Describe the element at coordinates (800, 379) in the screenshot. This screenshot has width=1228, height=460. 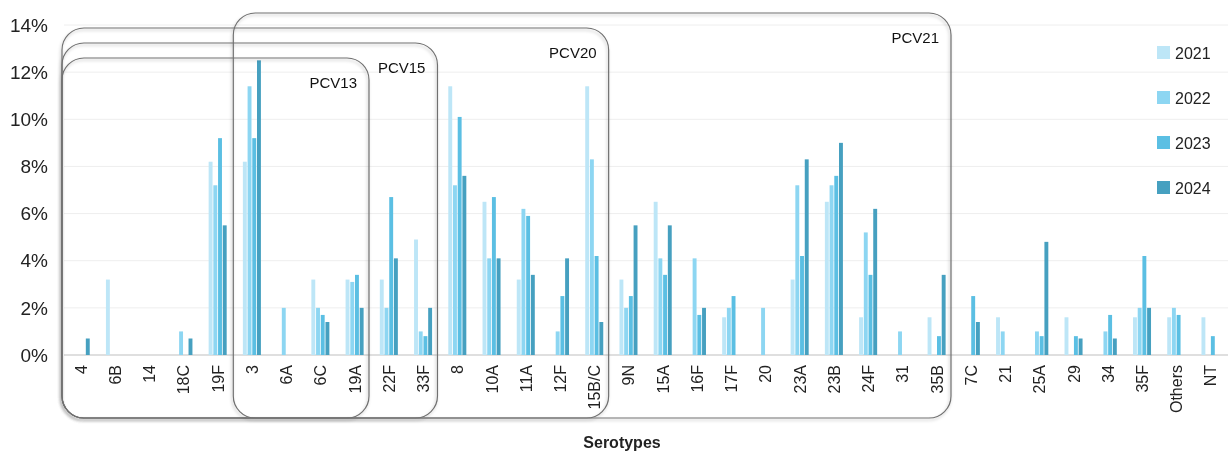
I see `x-tick-label: 23A` at that location.